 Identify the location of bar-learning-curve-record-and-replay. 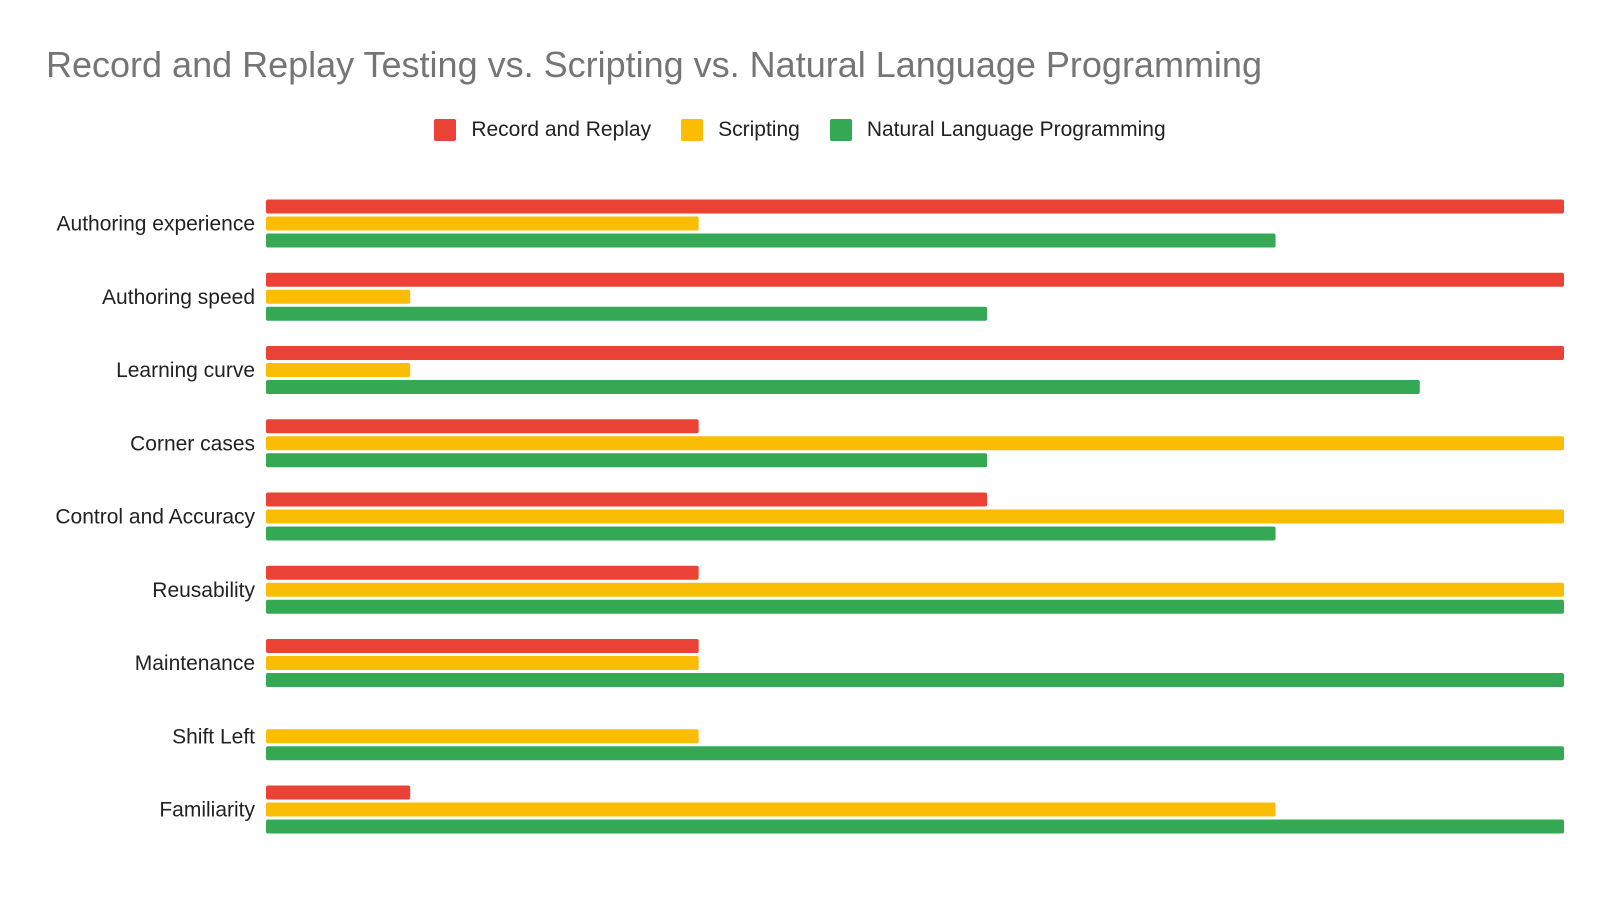
(915, 353).